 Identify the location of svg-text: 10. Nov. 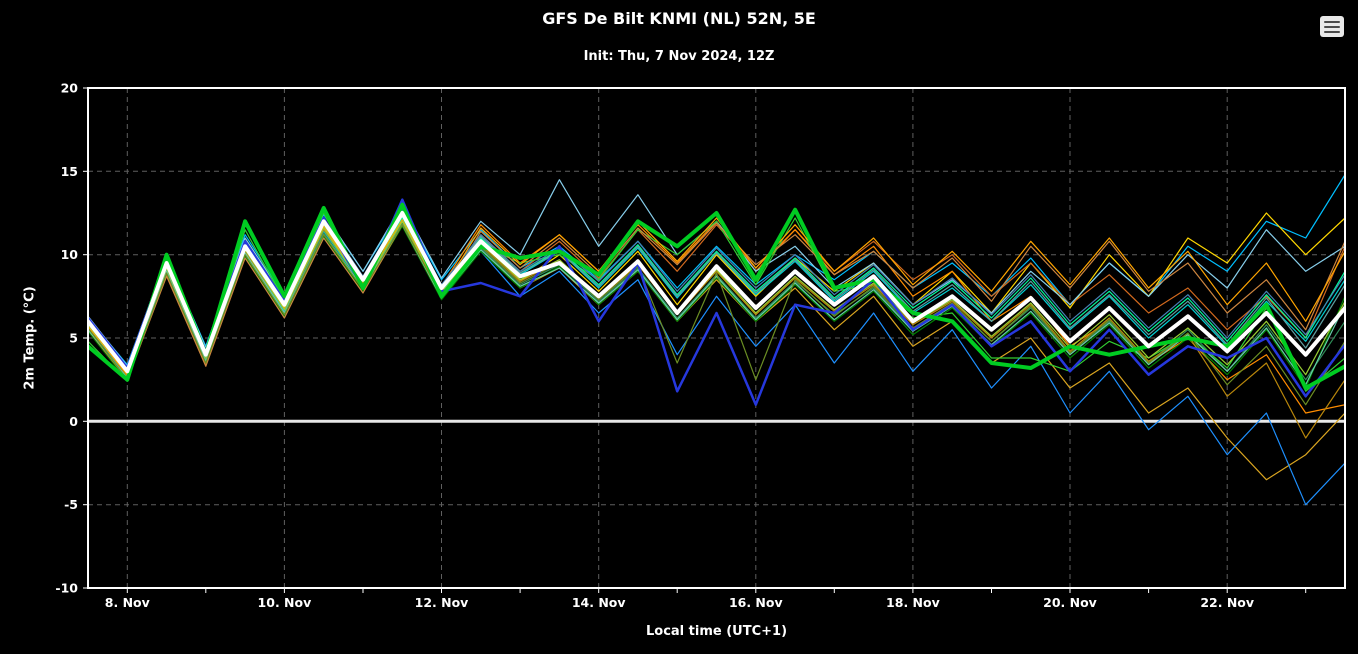
(285, 602).